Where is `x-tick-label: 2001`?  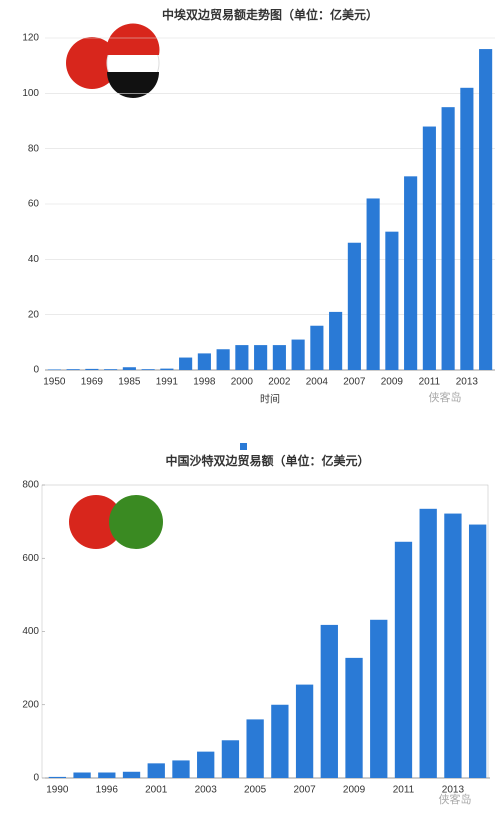 x-tick-label: 2001 is located at coordinates (156, 790).